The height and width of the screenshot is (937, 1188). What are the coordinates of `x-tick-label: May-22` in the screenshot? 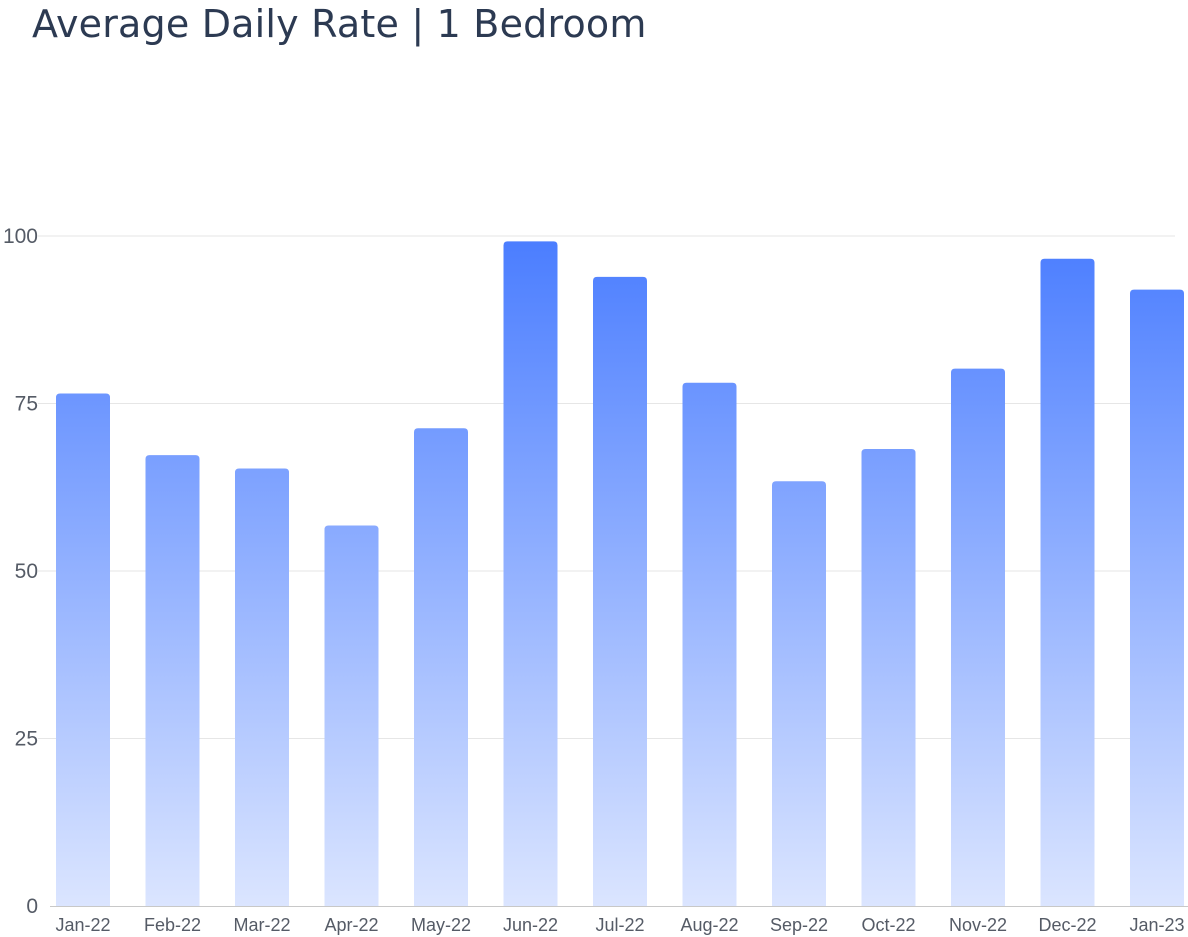 It's located at (441, 925).